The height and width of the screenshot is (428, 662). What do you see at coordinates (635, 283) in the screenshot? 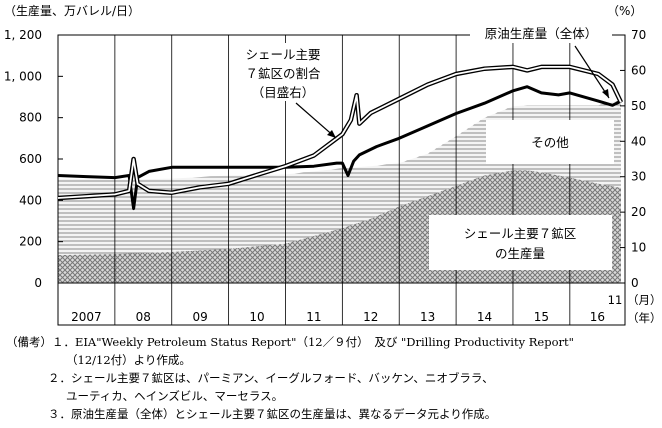
I see `right-tick-label: 0` at bounding box center [635, 283].